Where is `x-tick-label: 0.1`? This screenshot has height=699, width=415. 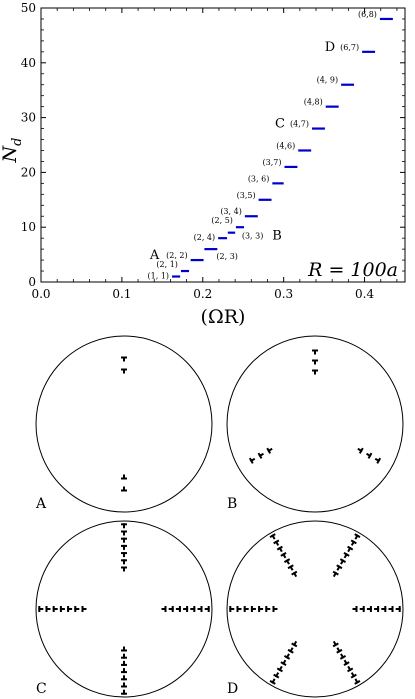 x-tick-label: 0.1 is located at coordinates (121, 294).